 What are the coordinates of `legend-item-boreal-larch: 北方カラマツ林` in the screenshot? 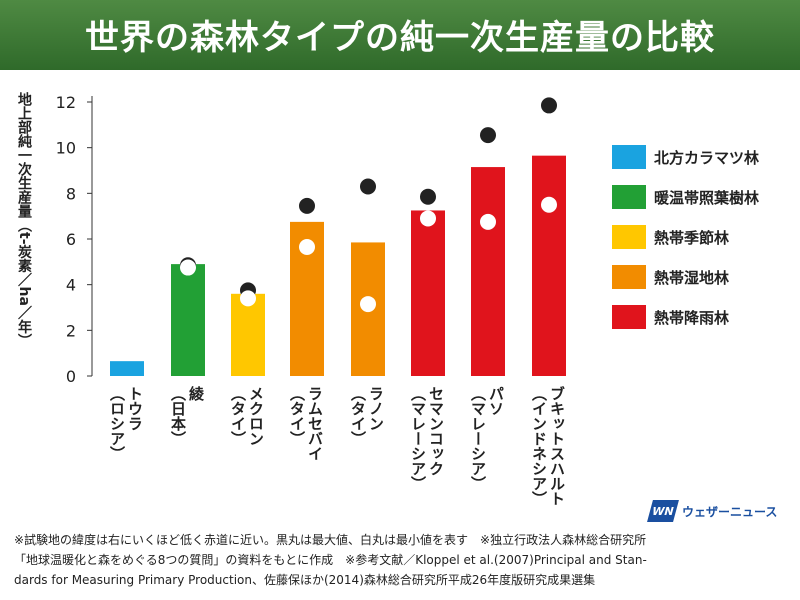 It's located at (706, 157).